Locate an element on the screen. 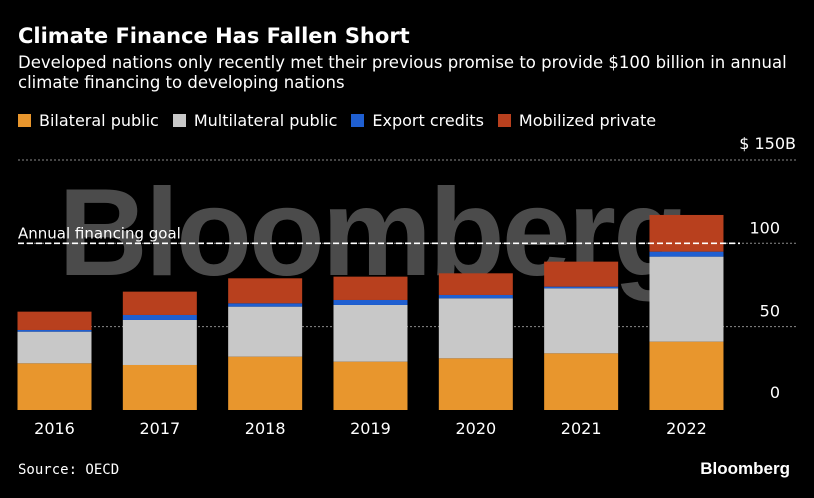 Image resolution: width=814 pixels, height=498 pixels. bar-2022-mobilized-private is located at coordinates (686, 233).